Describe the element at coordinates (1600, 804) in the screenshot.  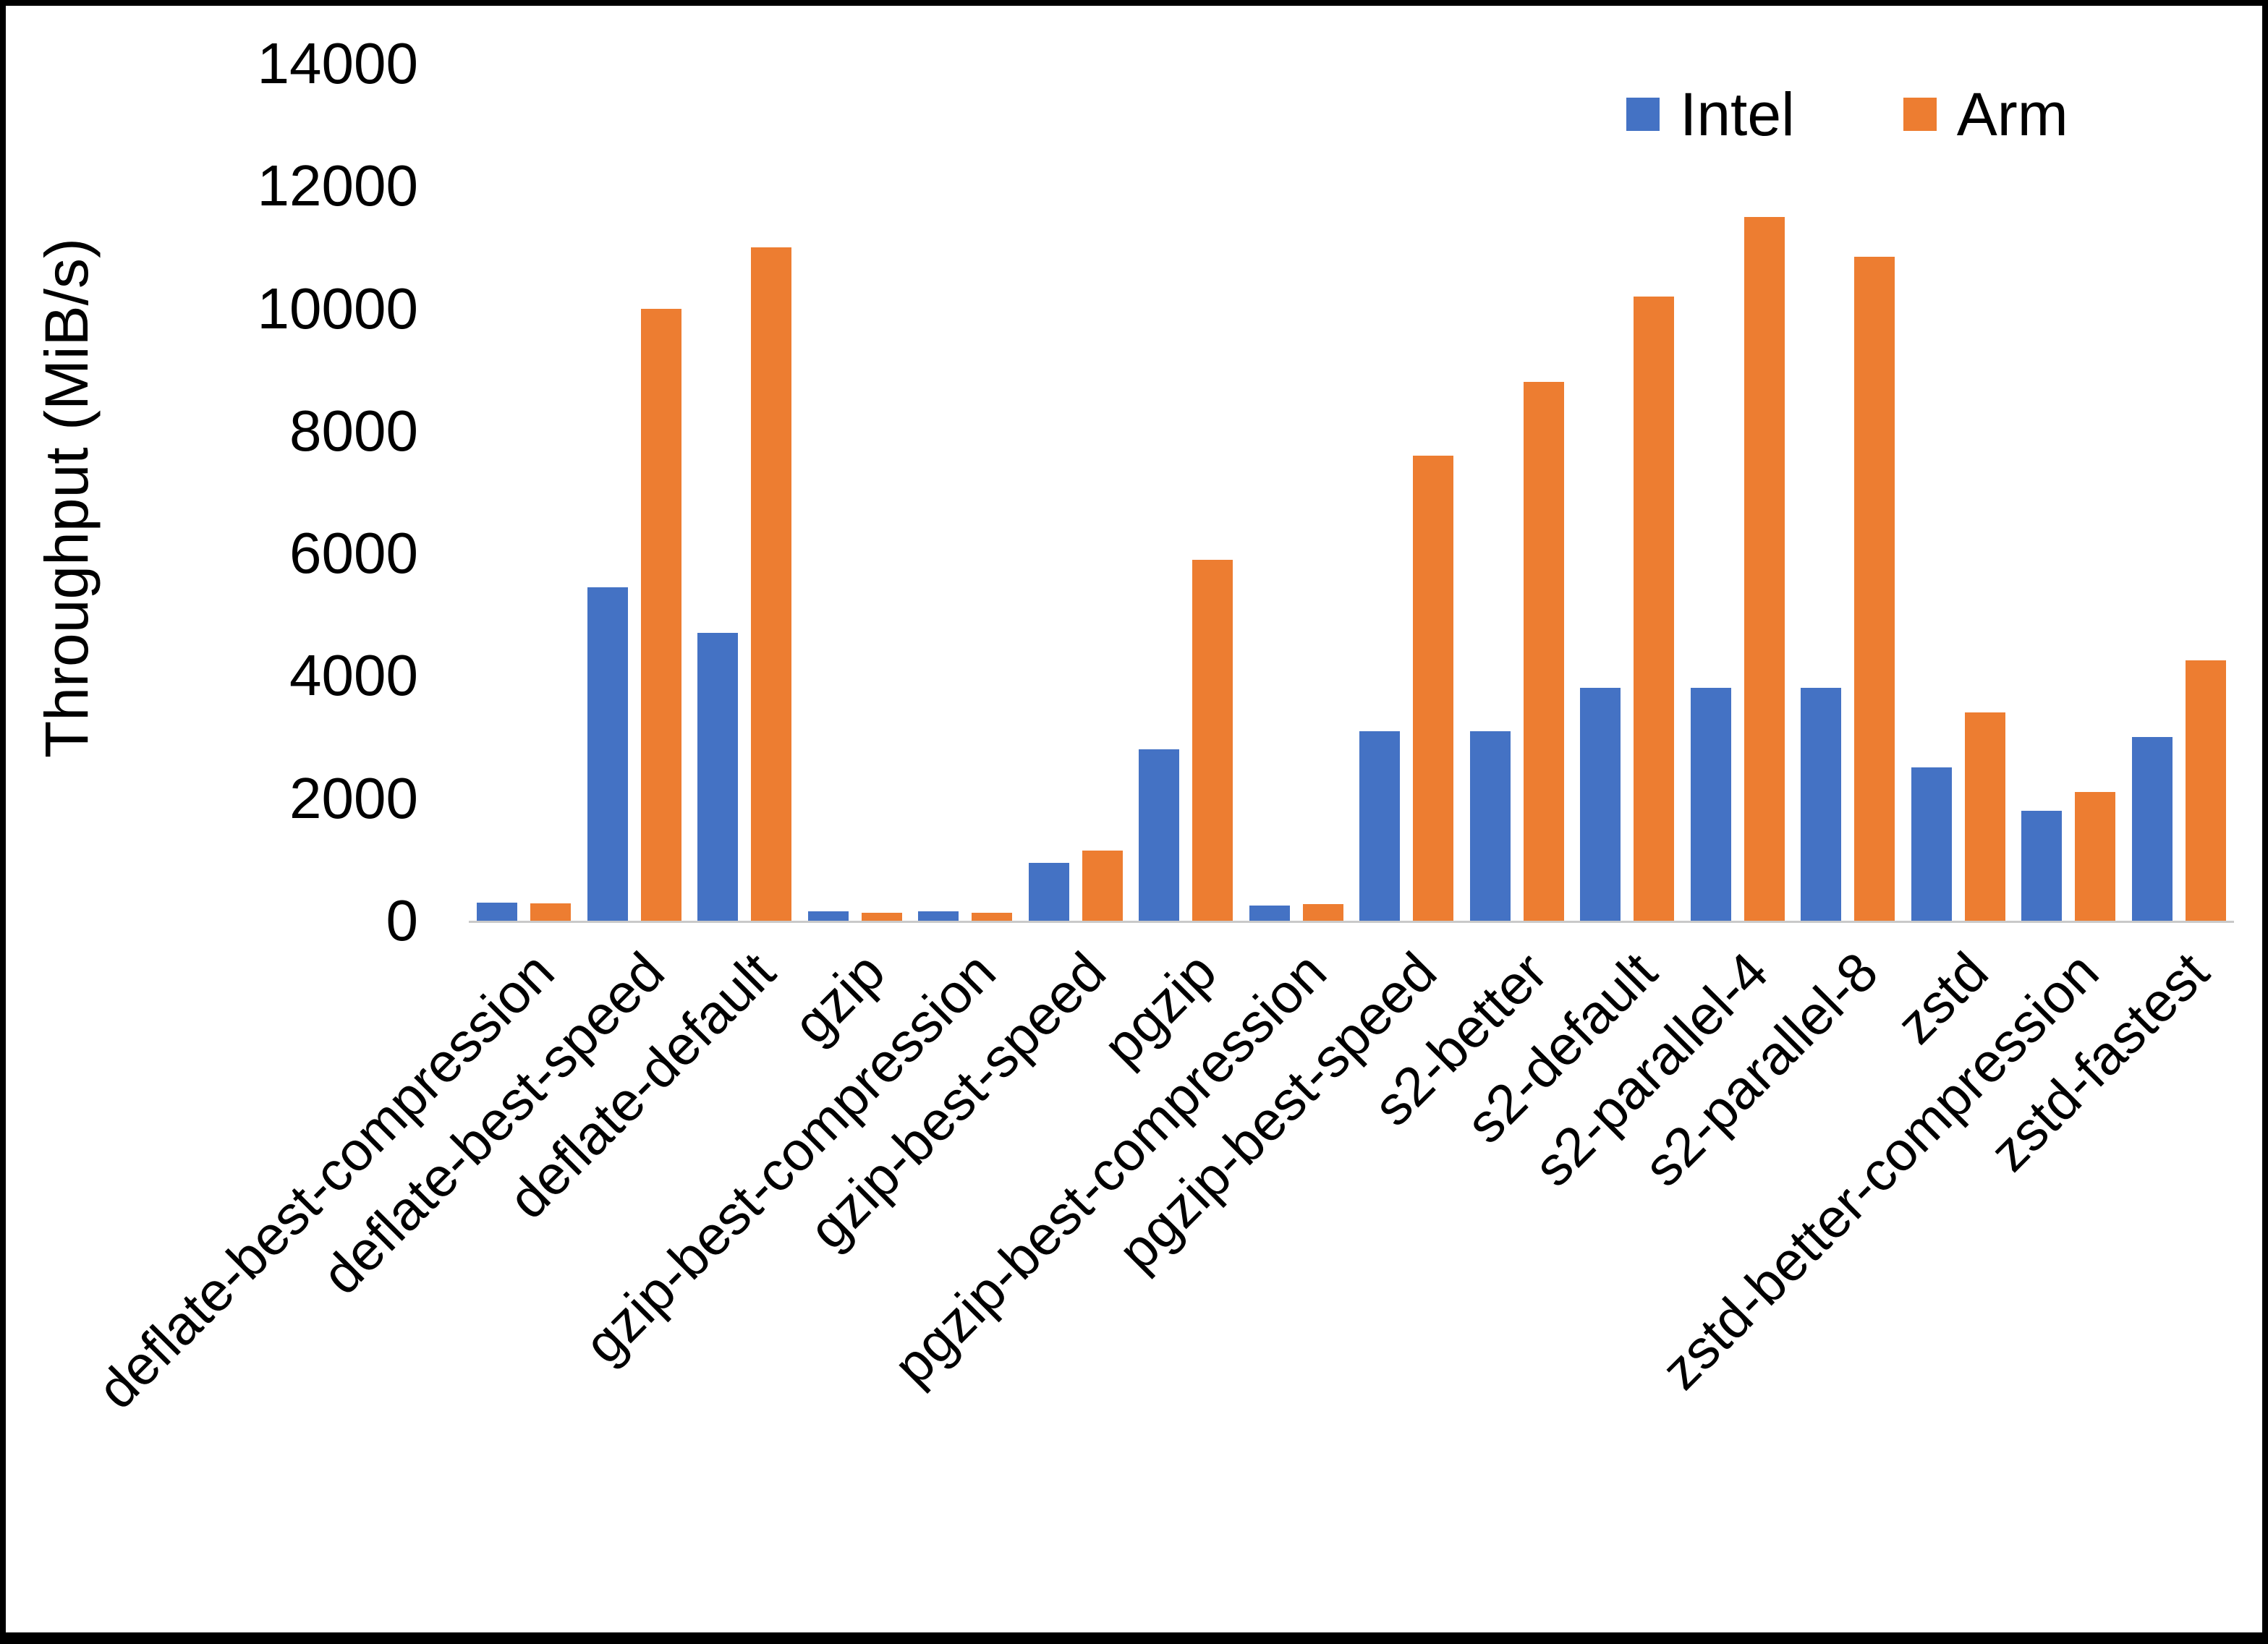
I see `bar-intel-s2-default` at that location.